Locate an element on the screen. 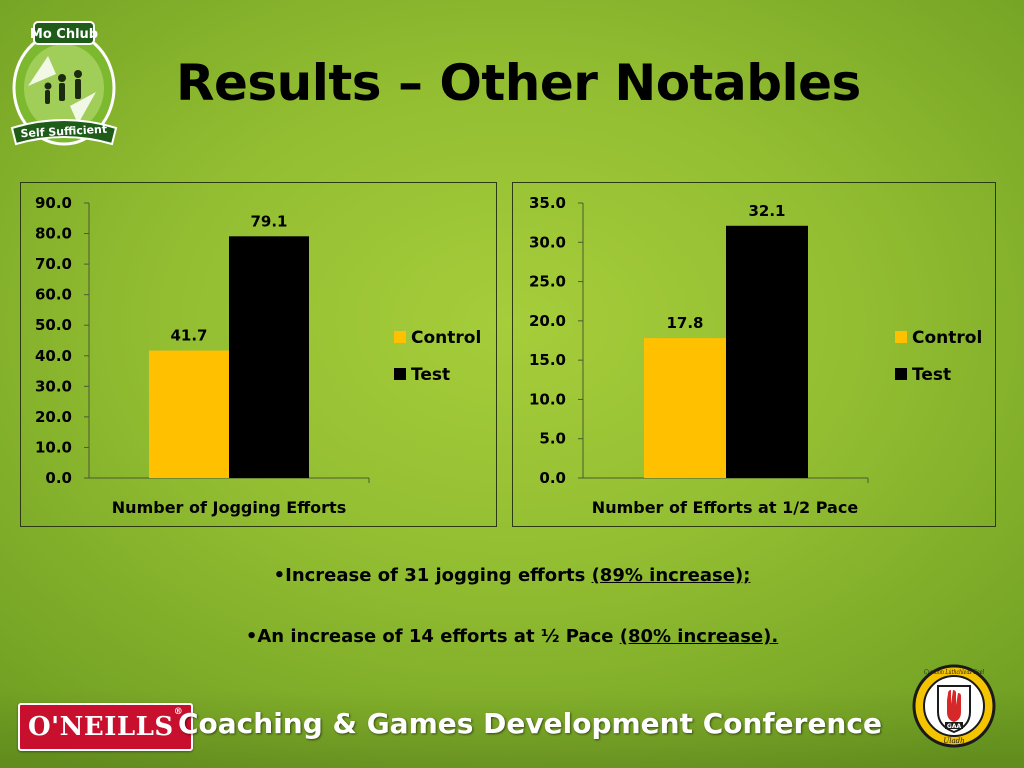  note-percentage: (80% increase). is located at coordinates (699, 636).